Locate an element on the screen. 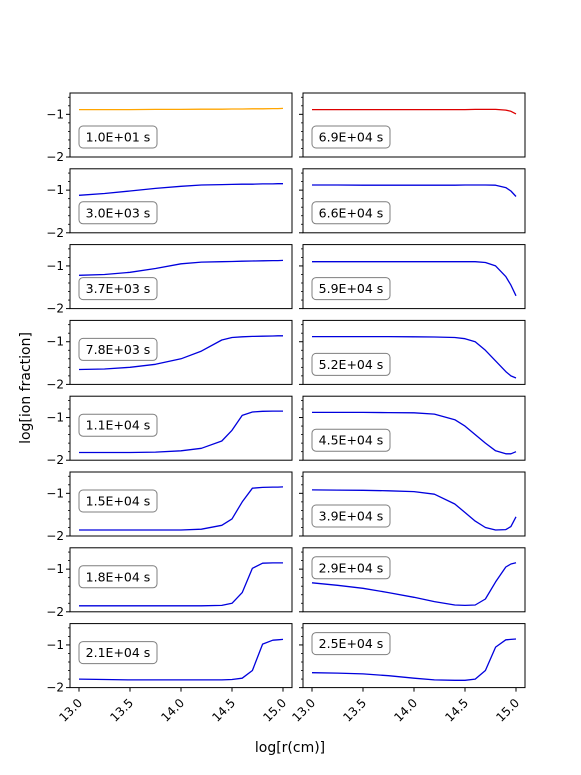 The height and width of the screenshot is (775, 581). label-text: 6.9E+04 s is located at coordinates (351, 137).